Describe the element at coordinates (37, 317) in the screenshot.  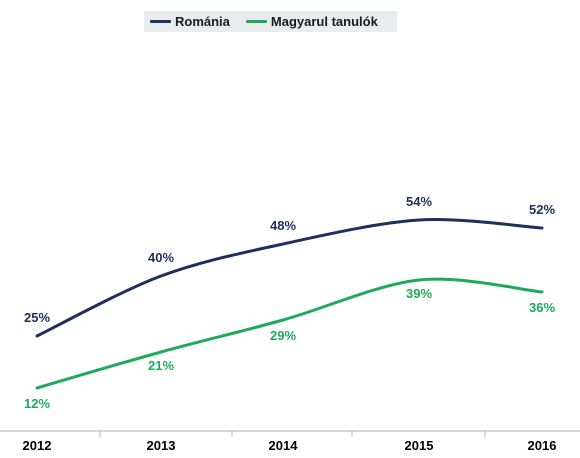
I see `data-label: 25%` at that location.